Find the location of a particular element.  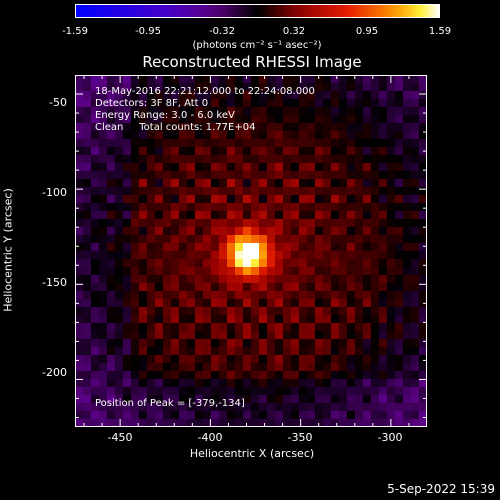

info-energy-range: Energy Range: 3.0 - 6.0 keV is located at coordinates (165, 115).